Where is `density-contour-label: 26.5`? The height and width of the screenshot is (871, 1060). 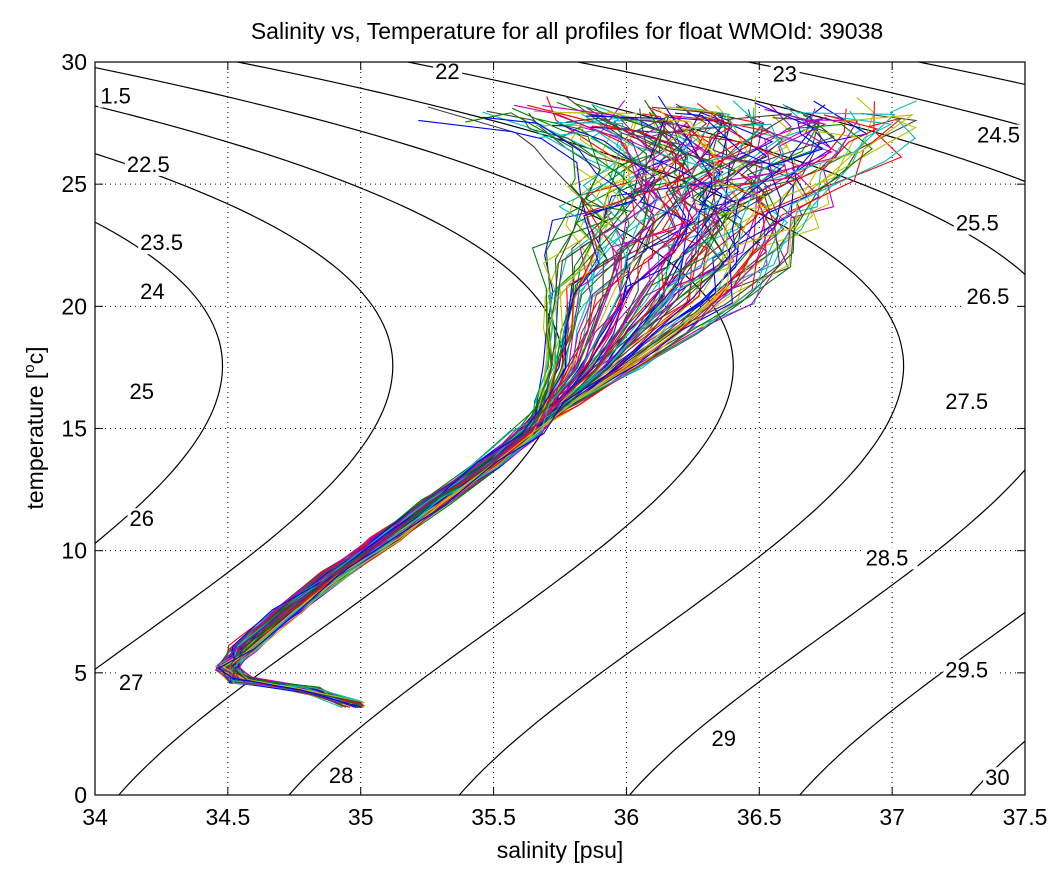
density-contour-label: 26.5 is located at coordinates (988, 296).